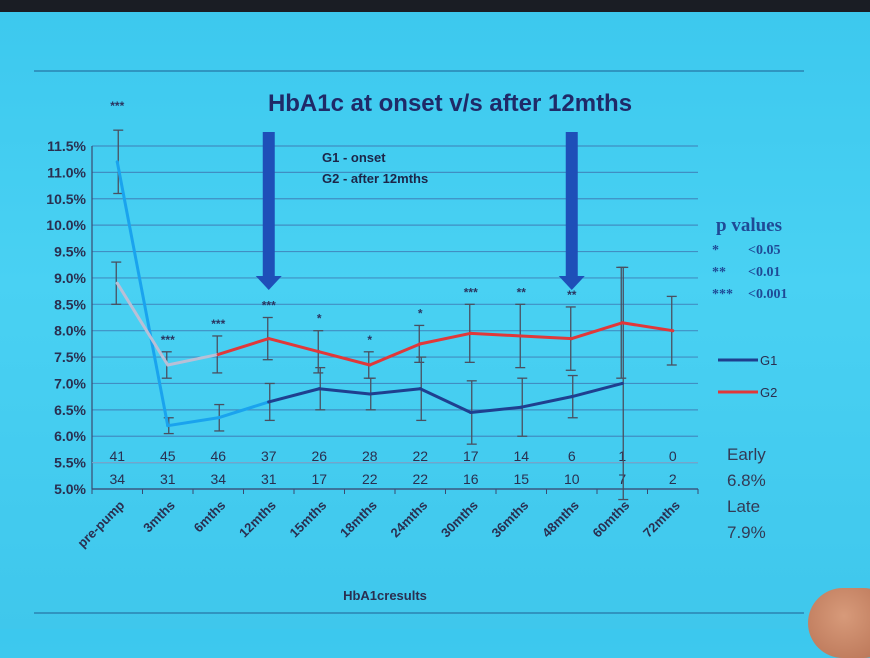  What do you see at coordinates (746, 480) in the screenshot?
I see `early-value: 6.8%` at bounding box center [746, 480].